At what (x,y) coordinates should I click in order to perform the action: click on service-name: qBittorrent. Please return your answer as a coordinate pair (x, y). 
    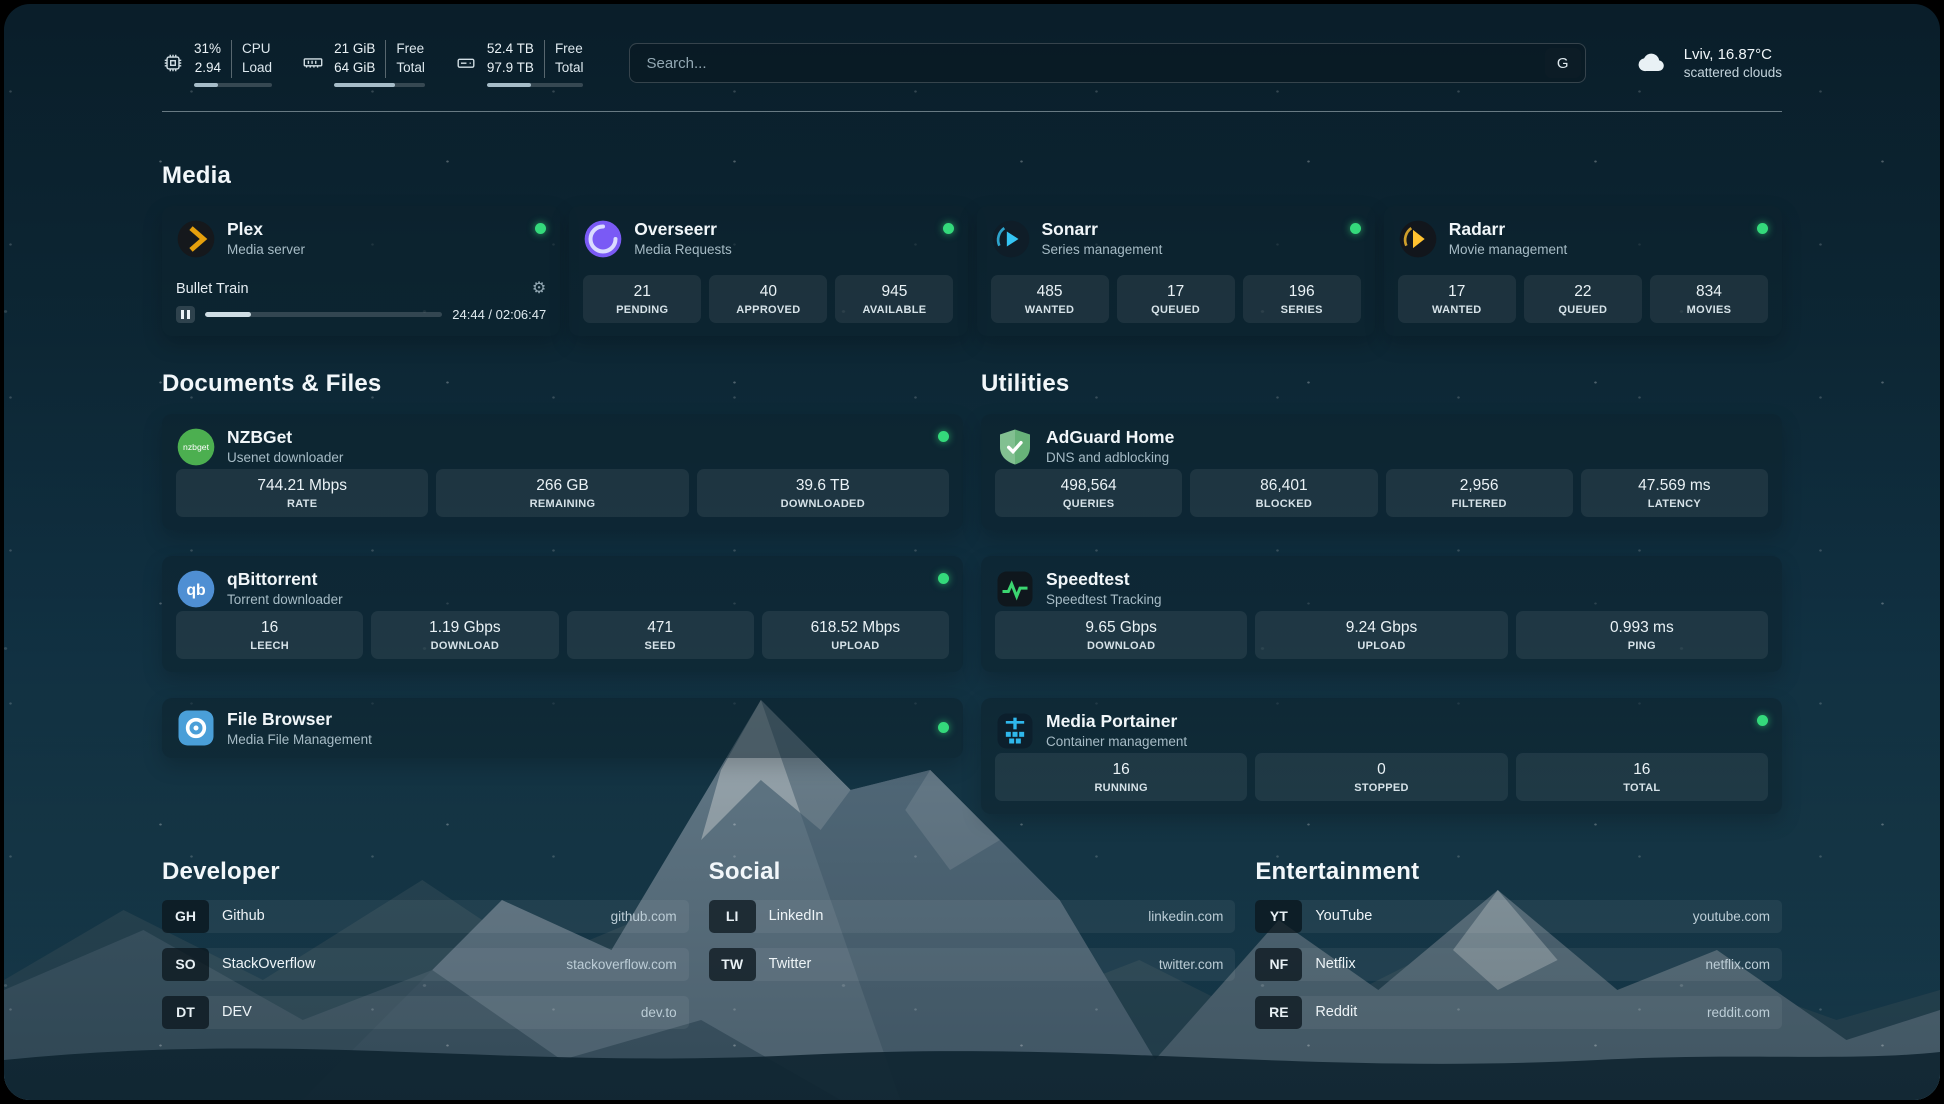
    Looking at the image, I should click on (272, 578).